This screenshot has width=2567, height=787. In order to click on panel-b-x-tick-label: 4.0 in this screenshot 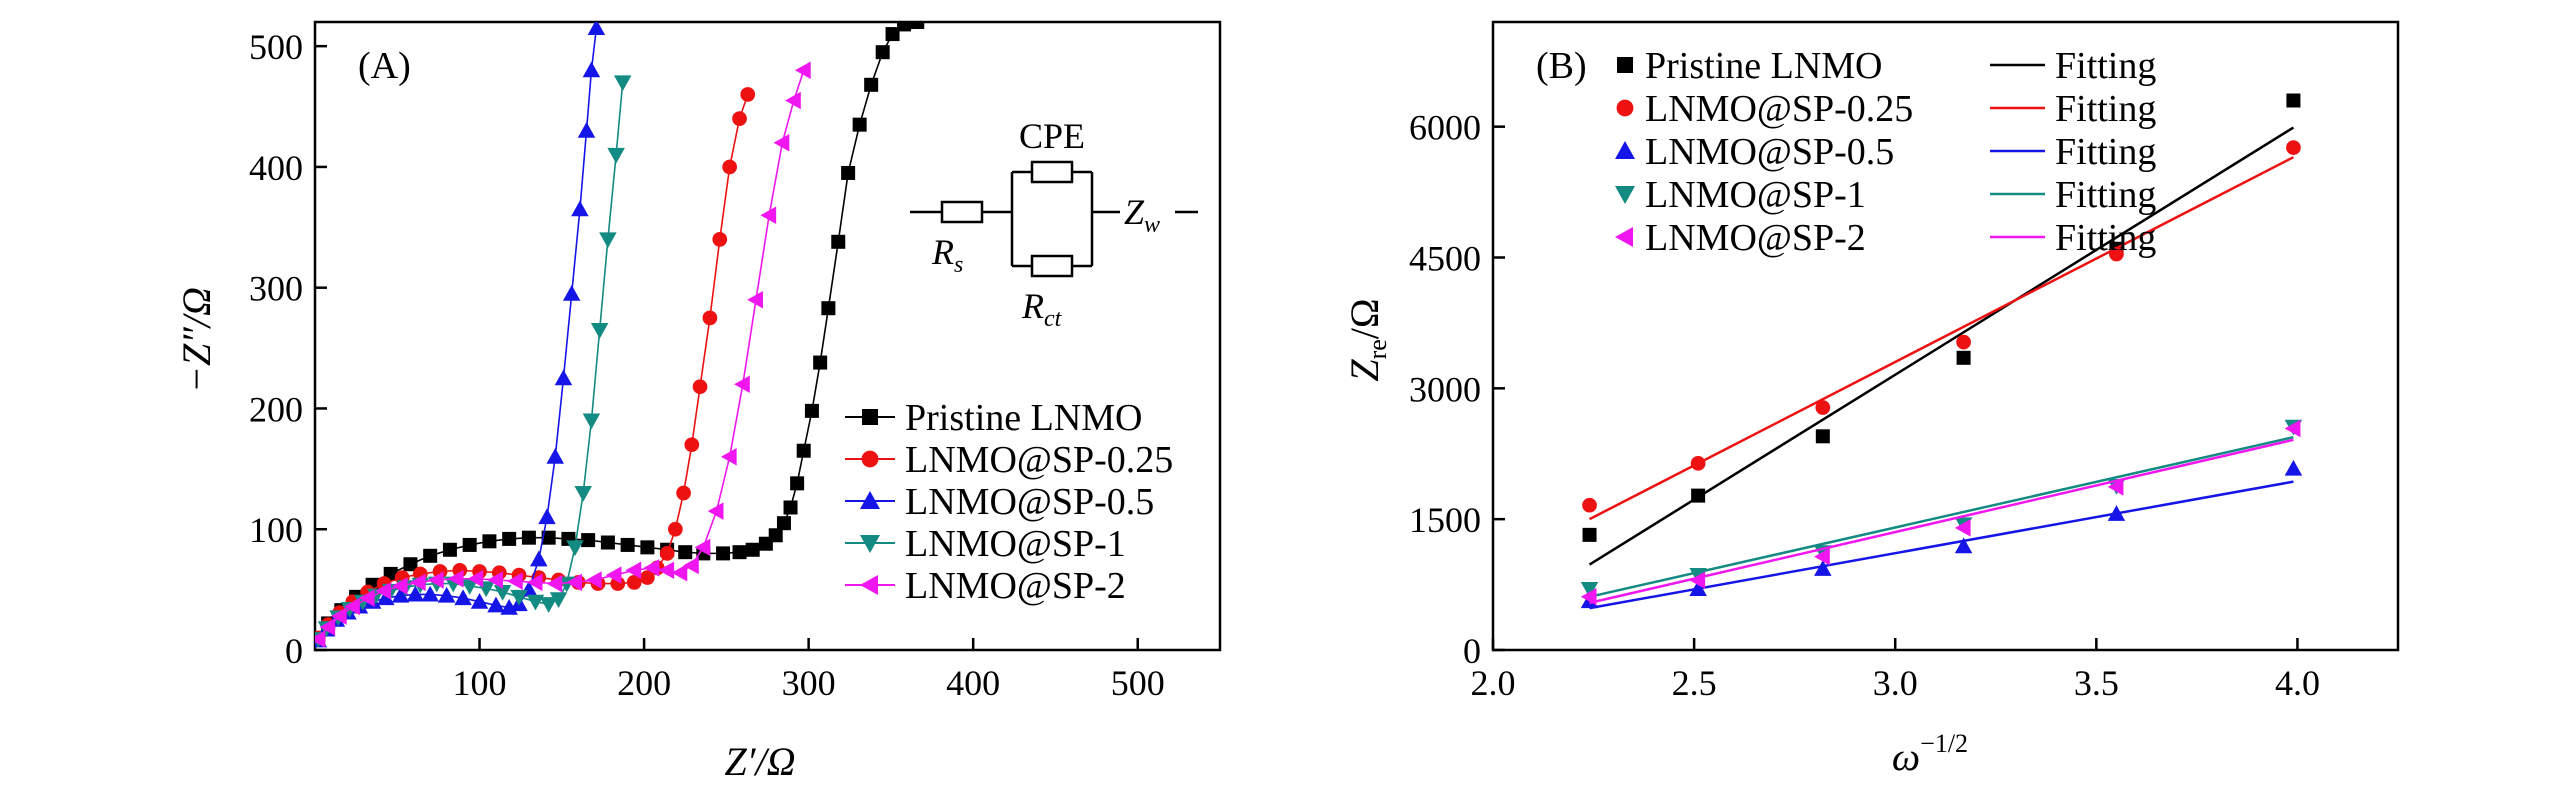, I will do `click(2297, 683)`.